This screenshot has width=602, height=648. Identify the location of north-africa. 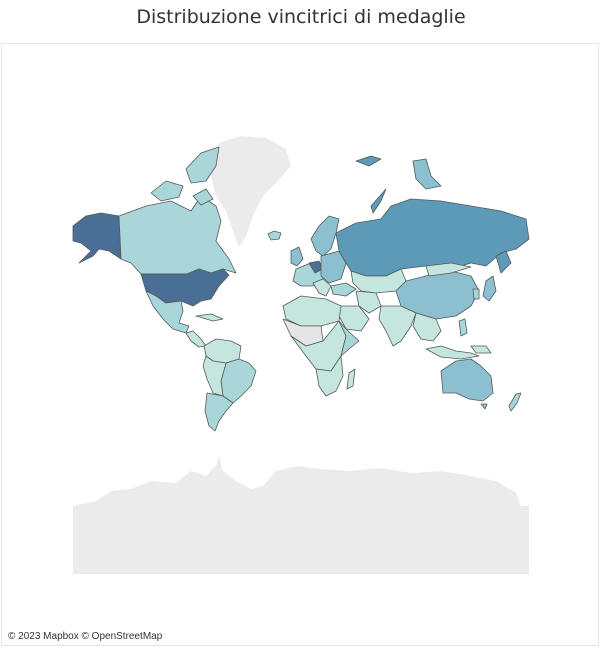
(312, 311).